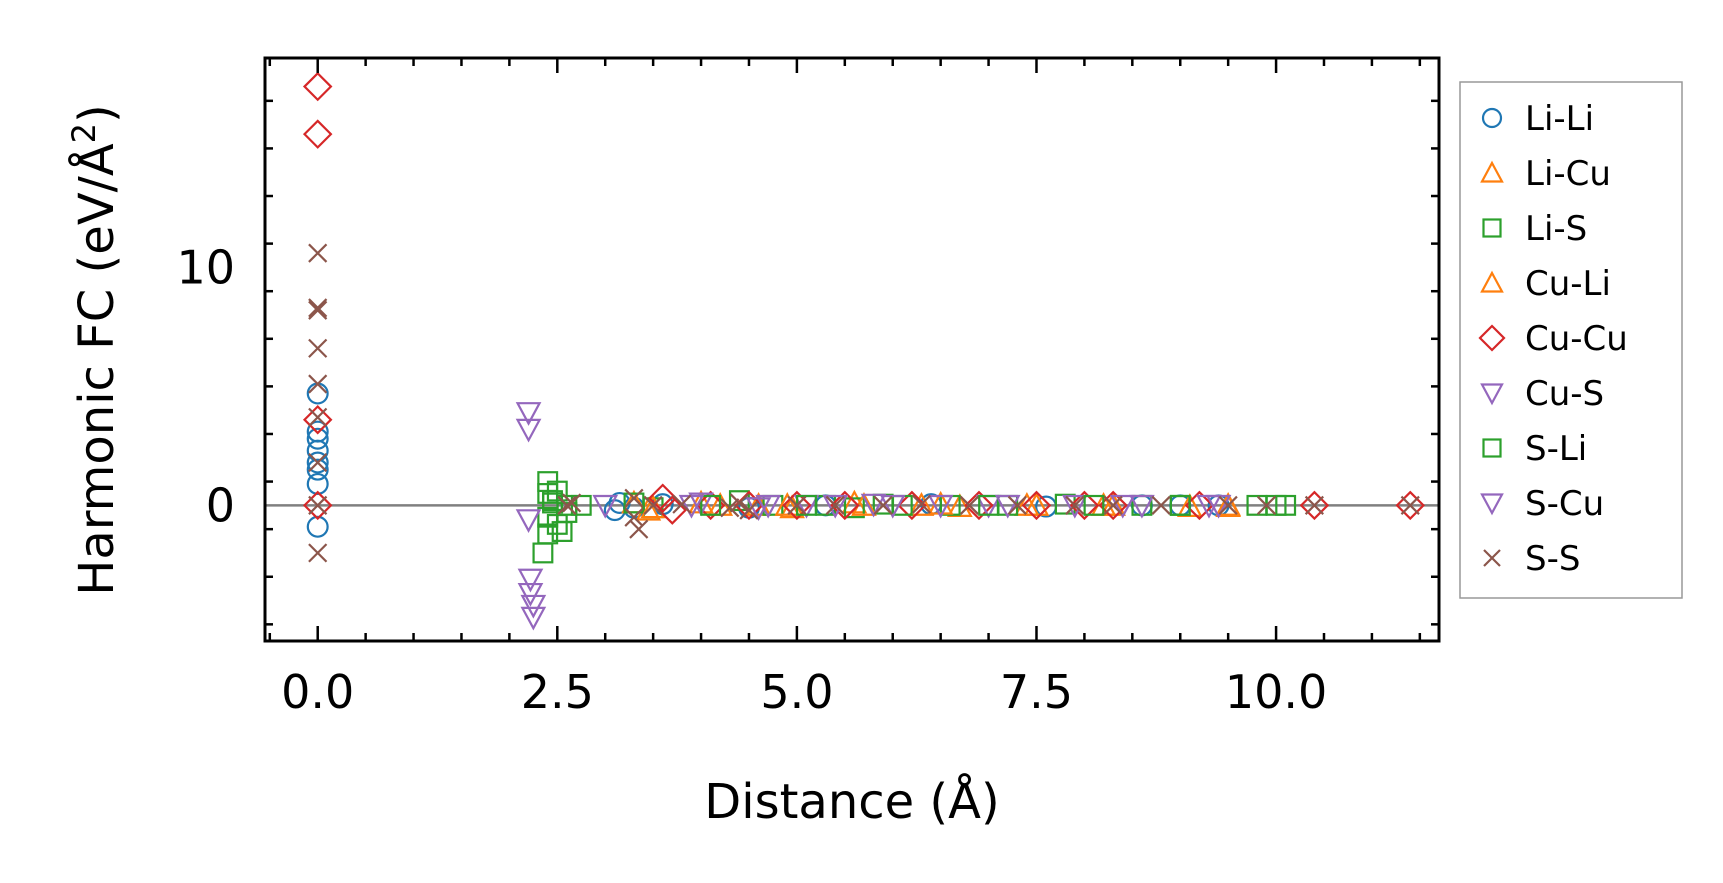  What do you see at coordinates (317, 692) in the screenshot?
I see `x-tick-label: 0.0` at bounding box center [317, 692].